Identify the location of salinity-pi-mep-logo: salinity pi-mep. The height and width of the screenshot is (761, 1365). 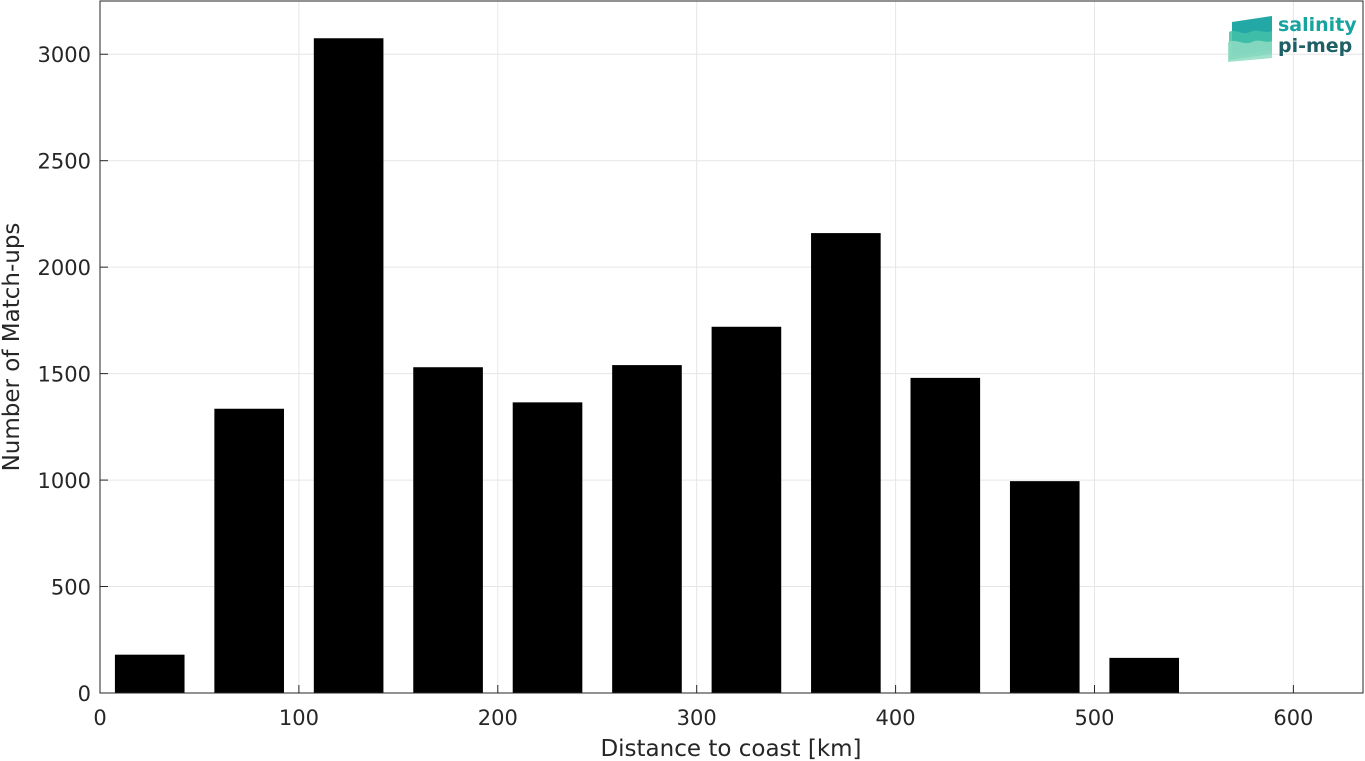
(1293, 40).